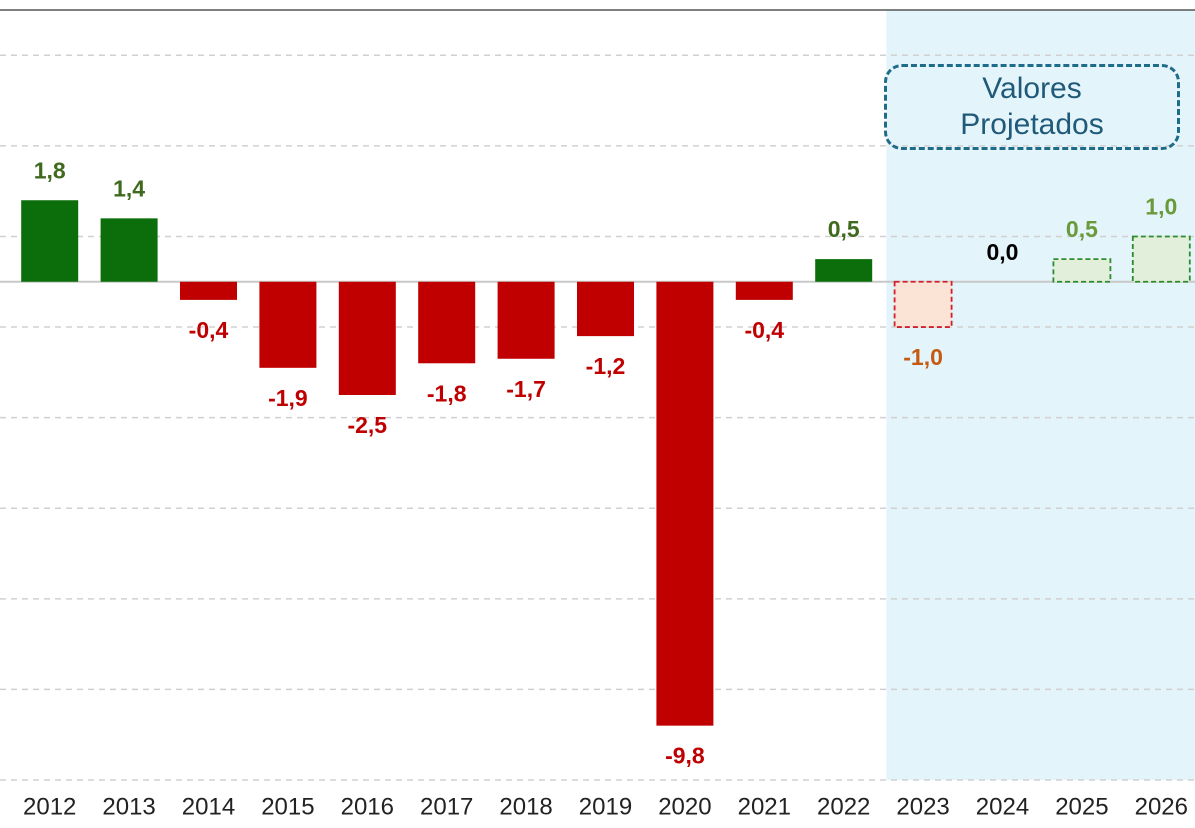  Describe the element at coordinates (1032, 107) in the screenshot. I see `annotation: Valores Projetados` at that location.